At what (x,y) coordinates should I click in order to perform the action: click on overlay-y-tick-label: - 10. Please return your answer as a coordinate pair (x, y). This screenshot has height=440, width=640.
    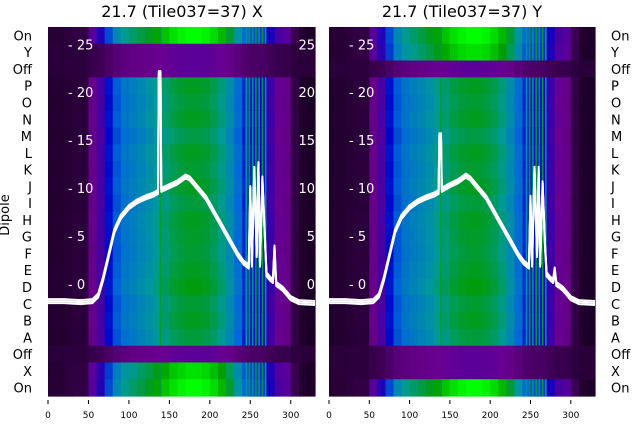
    Looking at the image, I should click on (80, 189).